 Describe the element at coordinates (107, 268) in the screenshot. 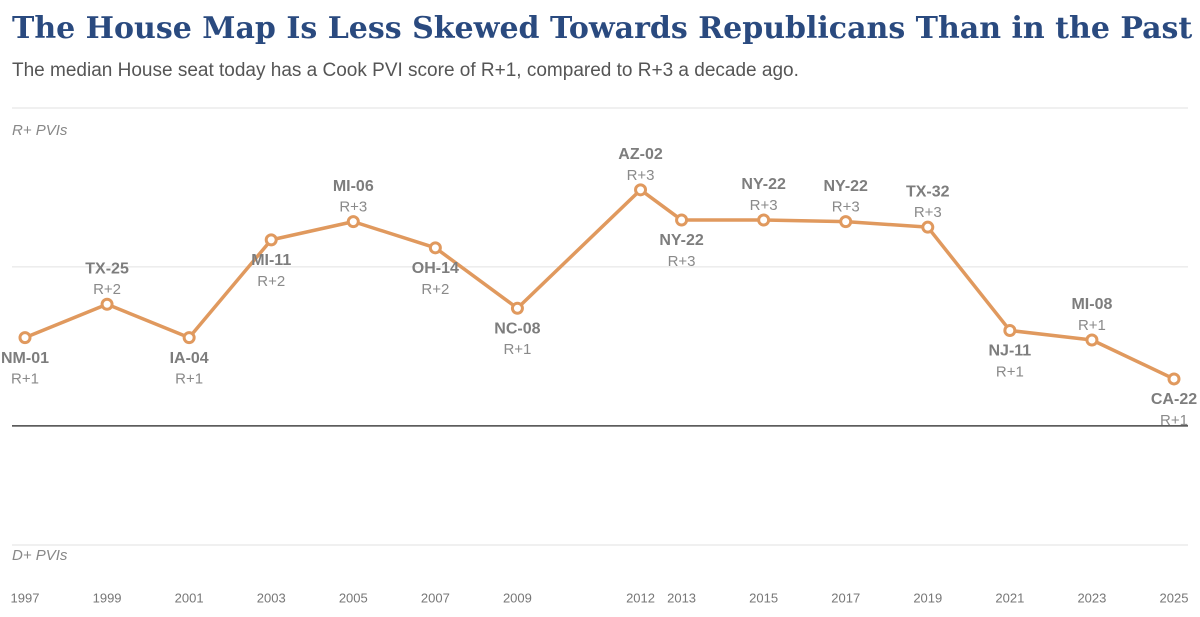

I see `point-label: TX-25` at that location.